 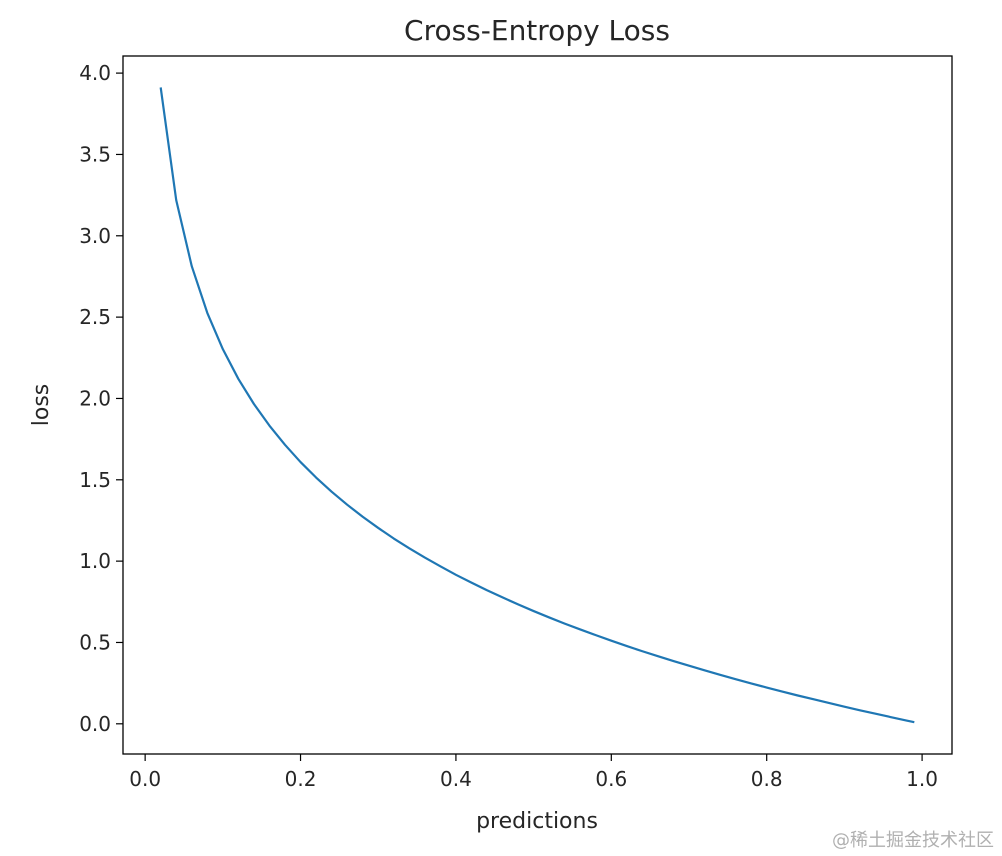 I want to click on y-tick-label: 1.0, so click(x=95, y=561).